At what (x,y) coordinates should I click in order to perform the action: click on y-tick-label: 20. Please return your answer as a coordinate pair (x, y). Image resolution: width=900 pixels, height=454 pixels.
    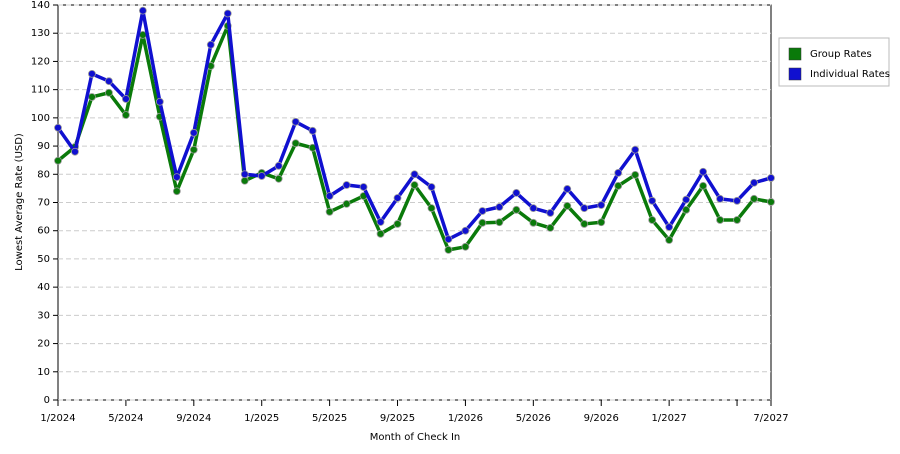
    Looking at the image, I should click on (43, 344).